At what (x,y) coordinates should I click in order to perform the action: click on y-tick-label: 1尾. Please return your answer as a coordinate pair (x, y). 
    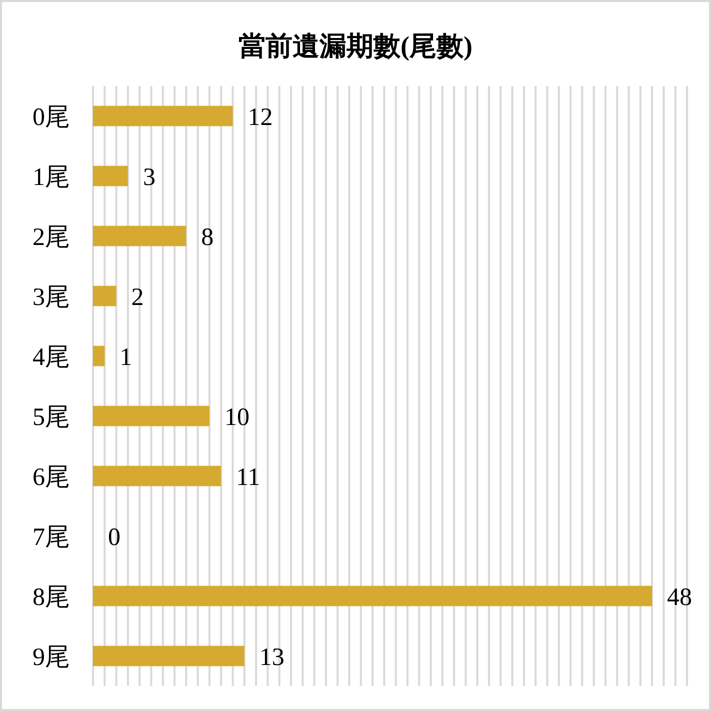
    Looking at the image, I should click on (51, 177).